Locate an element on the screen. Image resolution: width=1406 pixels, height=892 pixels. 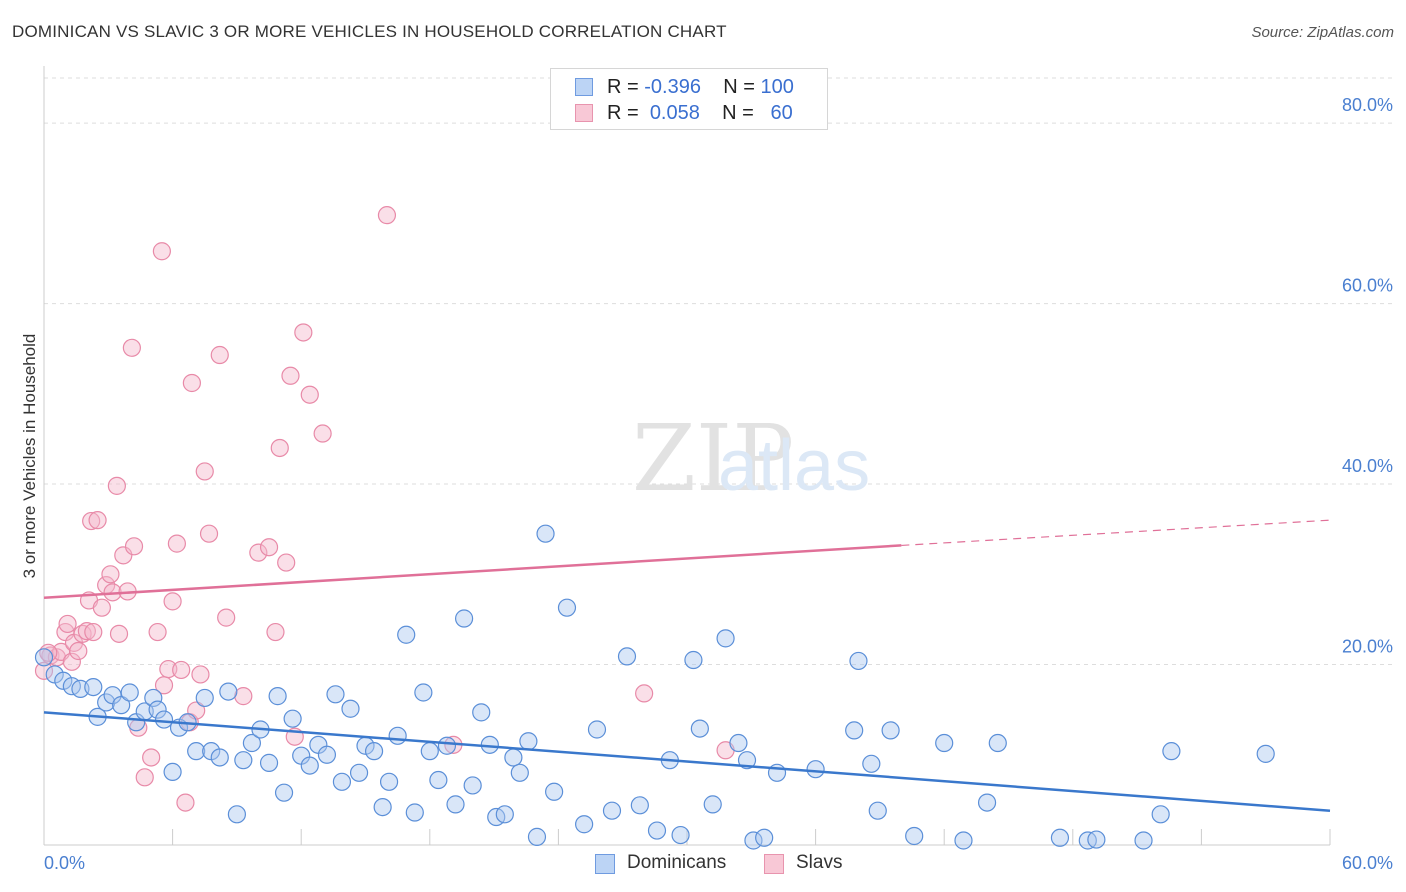
x-tick-label-min: 0.0% is located at coordinates (64, 863).